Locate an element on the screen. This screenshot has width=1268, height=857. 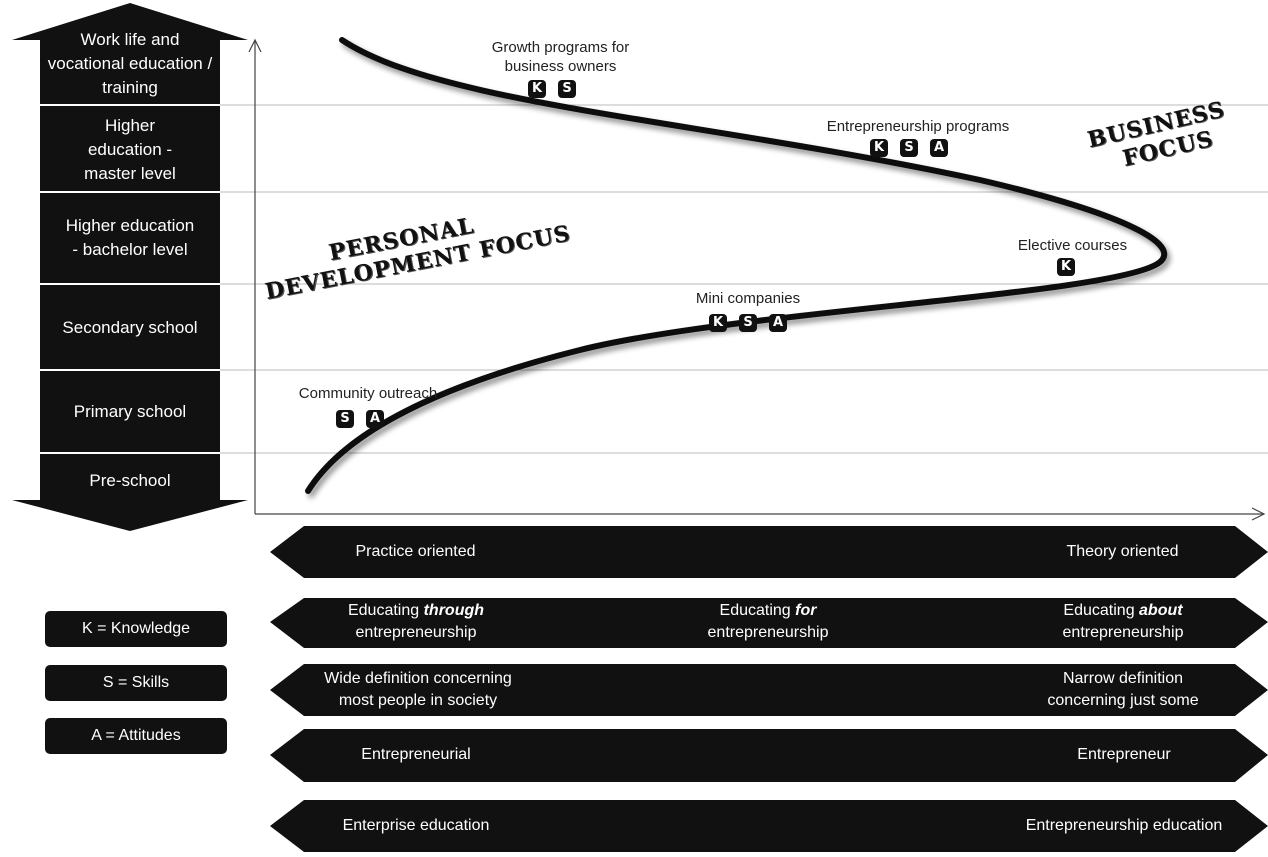
narrow-definition-line1: Narrow definition is located at coordinates (1123, 679).